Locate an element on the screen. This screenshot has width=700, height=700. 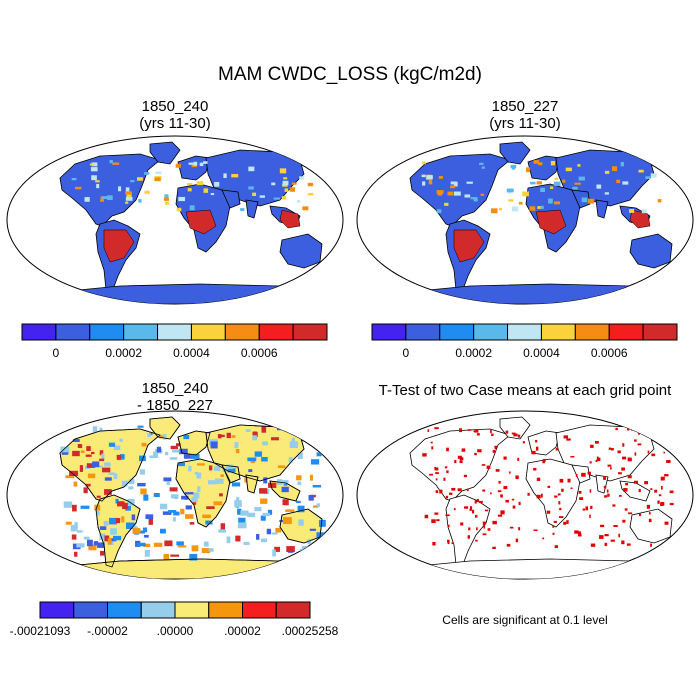
high-loss-region is located at coordinates (119, 246).